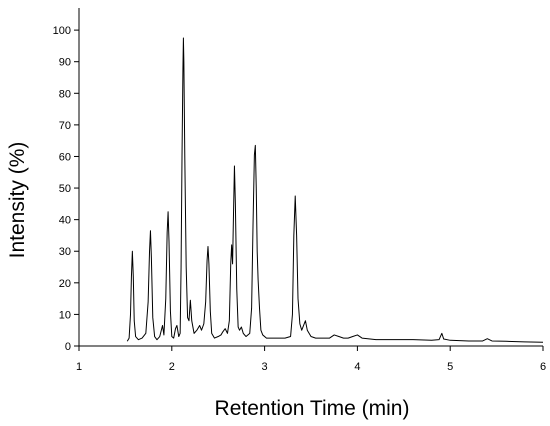 The height and width of the screenshot is (426, 550). Describe the element at coordinates (17, 200) in the screenshot. I see `y-axis-title: Intensity (%)` at that location.